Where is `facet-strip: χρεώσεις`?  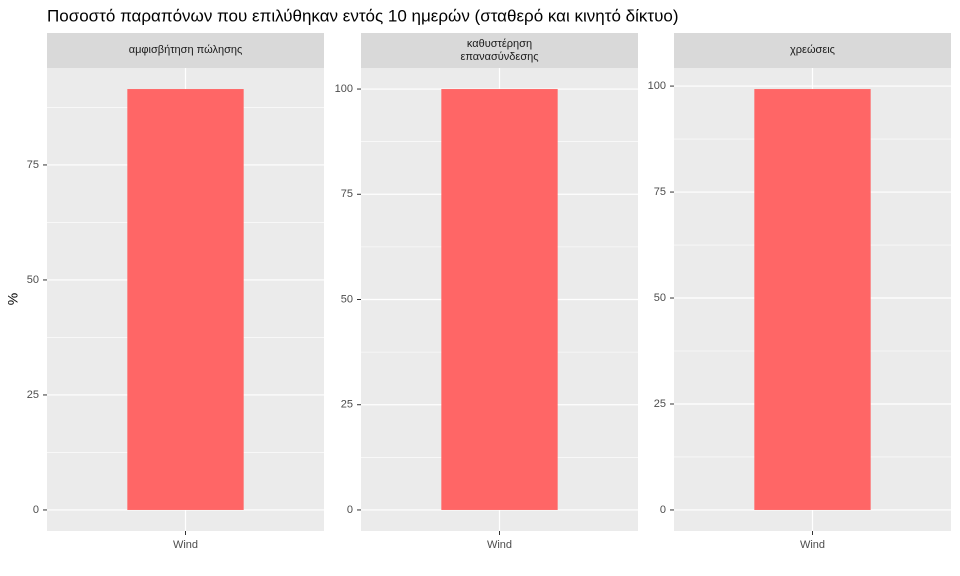
facet-strip: χρεώσεις is located at coordinates (812, 50).